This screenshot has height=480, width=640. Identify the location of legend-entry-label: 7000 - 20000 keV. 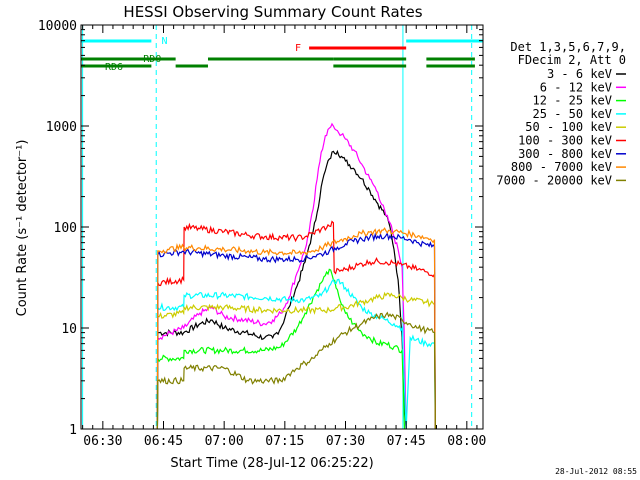
(554, 180).